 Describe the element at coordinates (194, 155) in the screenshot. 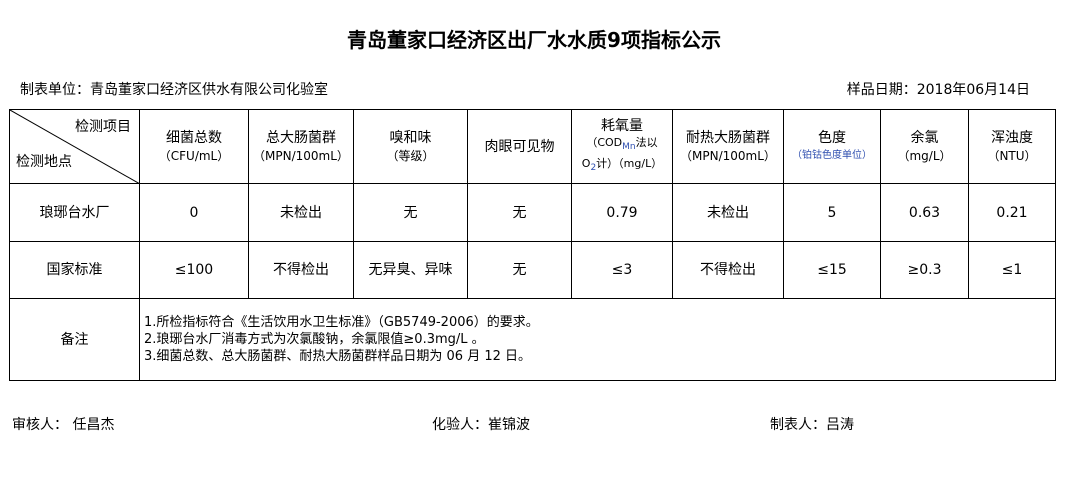

I see `header-unit: （CFU/mL）` at that location.